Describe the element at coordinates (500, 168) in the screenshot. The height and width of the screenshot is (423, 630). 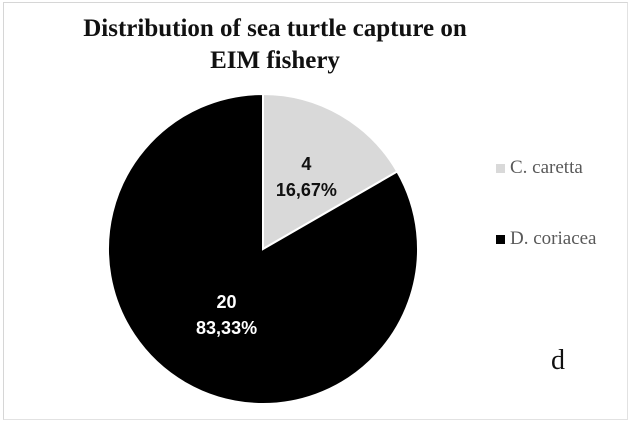
I see `legend-swatch-c-caretta` at that location.